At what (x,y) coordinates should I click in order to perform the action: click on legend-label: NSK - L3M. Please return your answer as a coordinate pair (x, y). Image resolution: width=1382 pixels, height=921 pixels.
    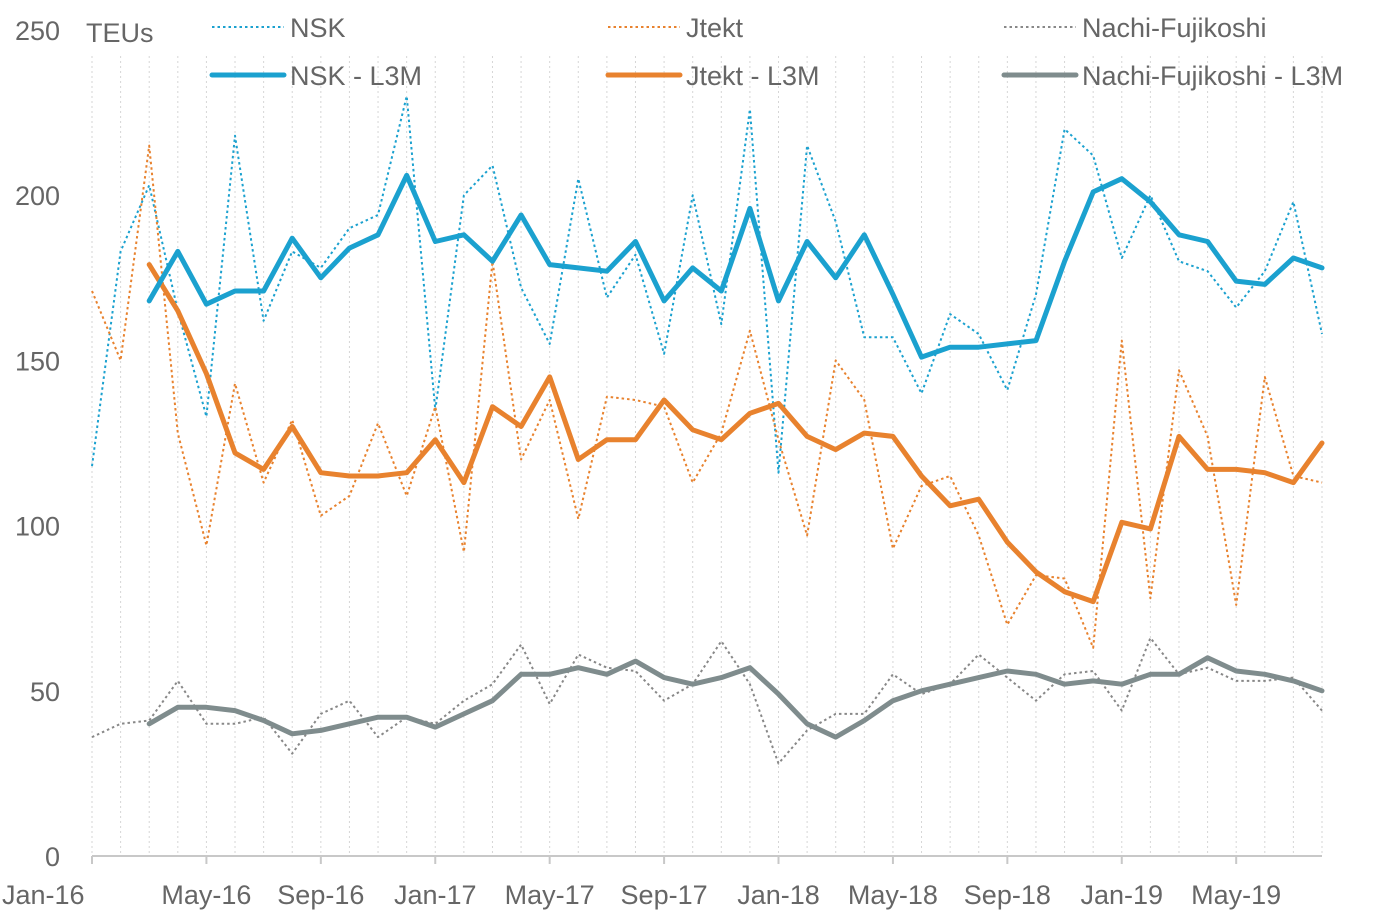
    Looking at the image, I should click on (356, 76).